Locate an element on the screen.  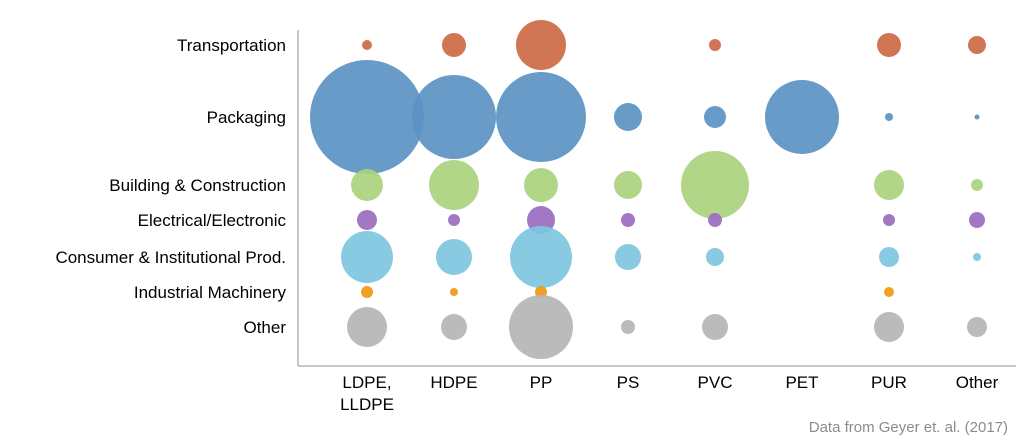
x-tick-label: LLDPE is located at coordinates (367, 404).